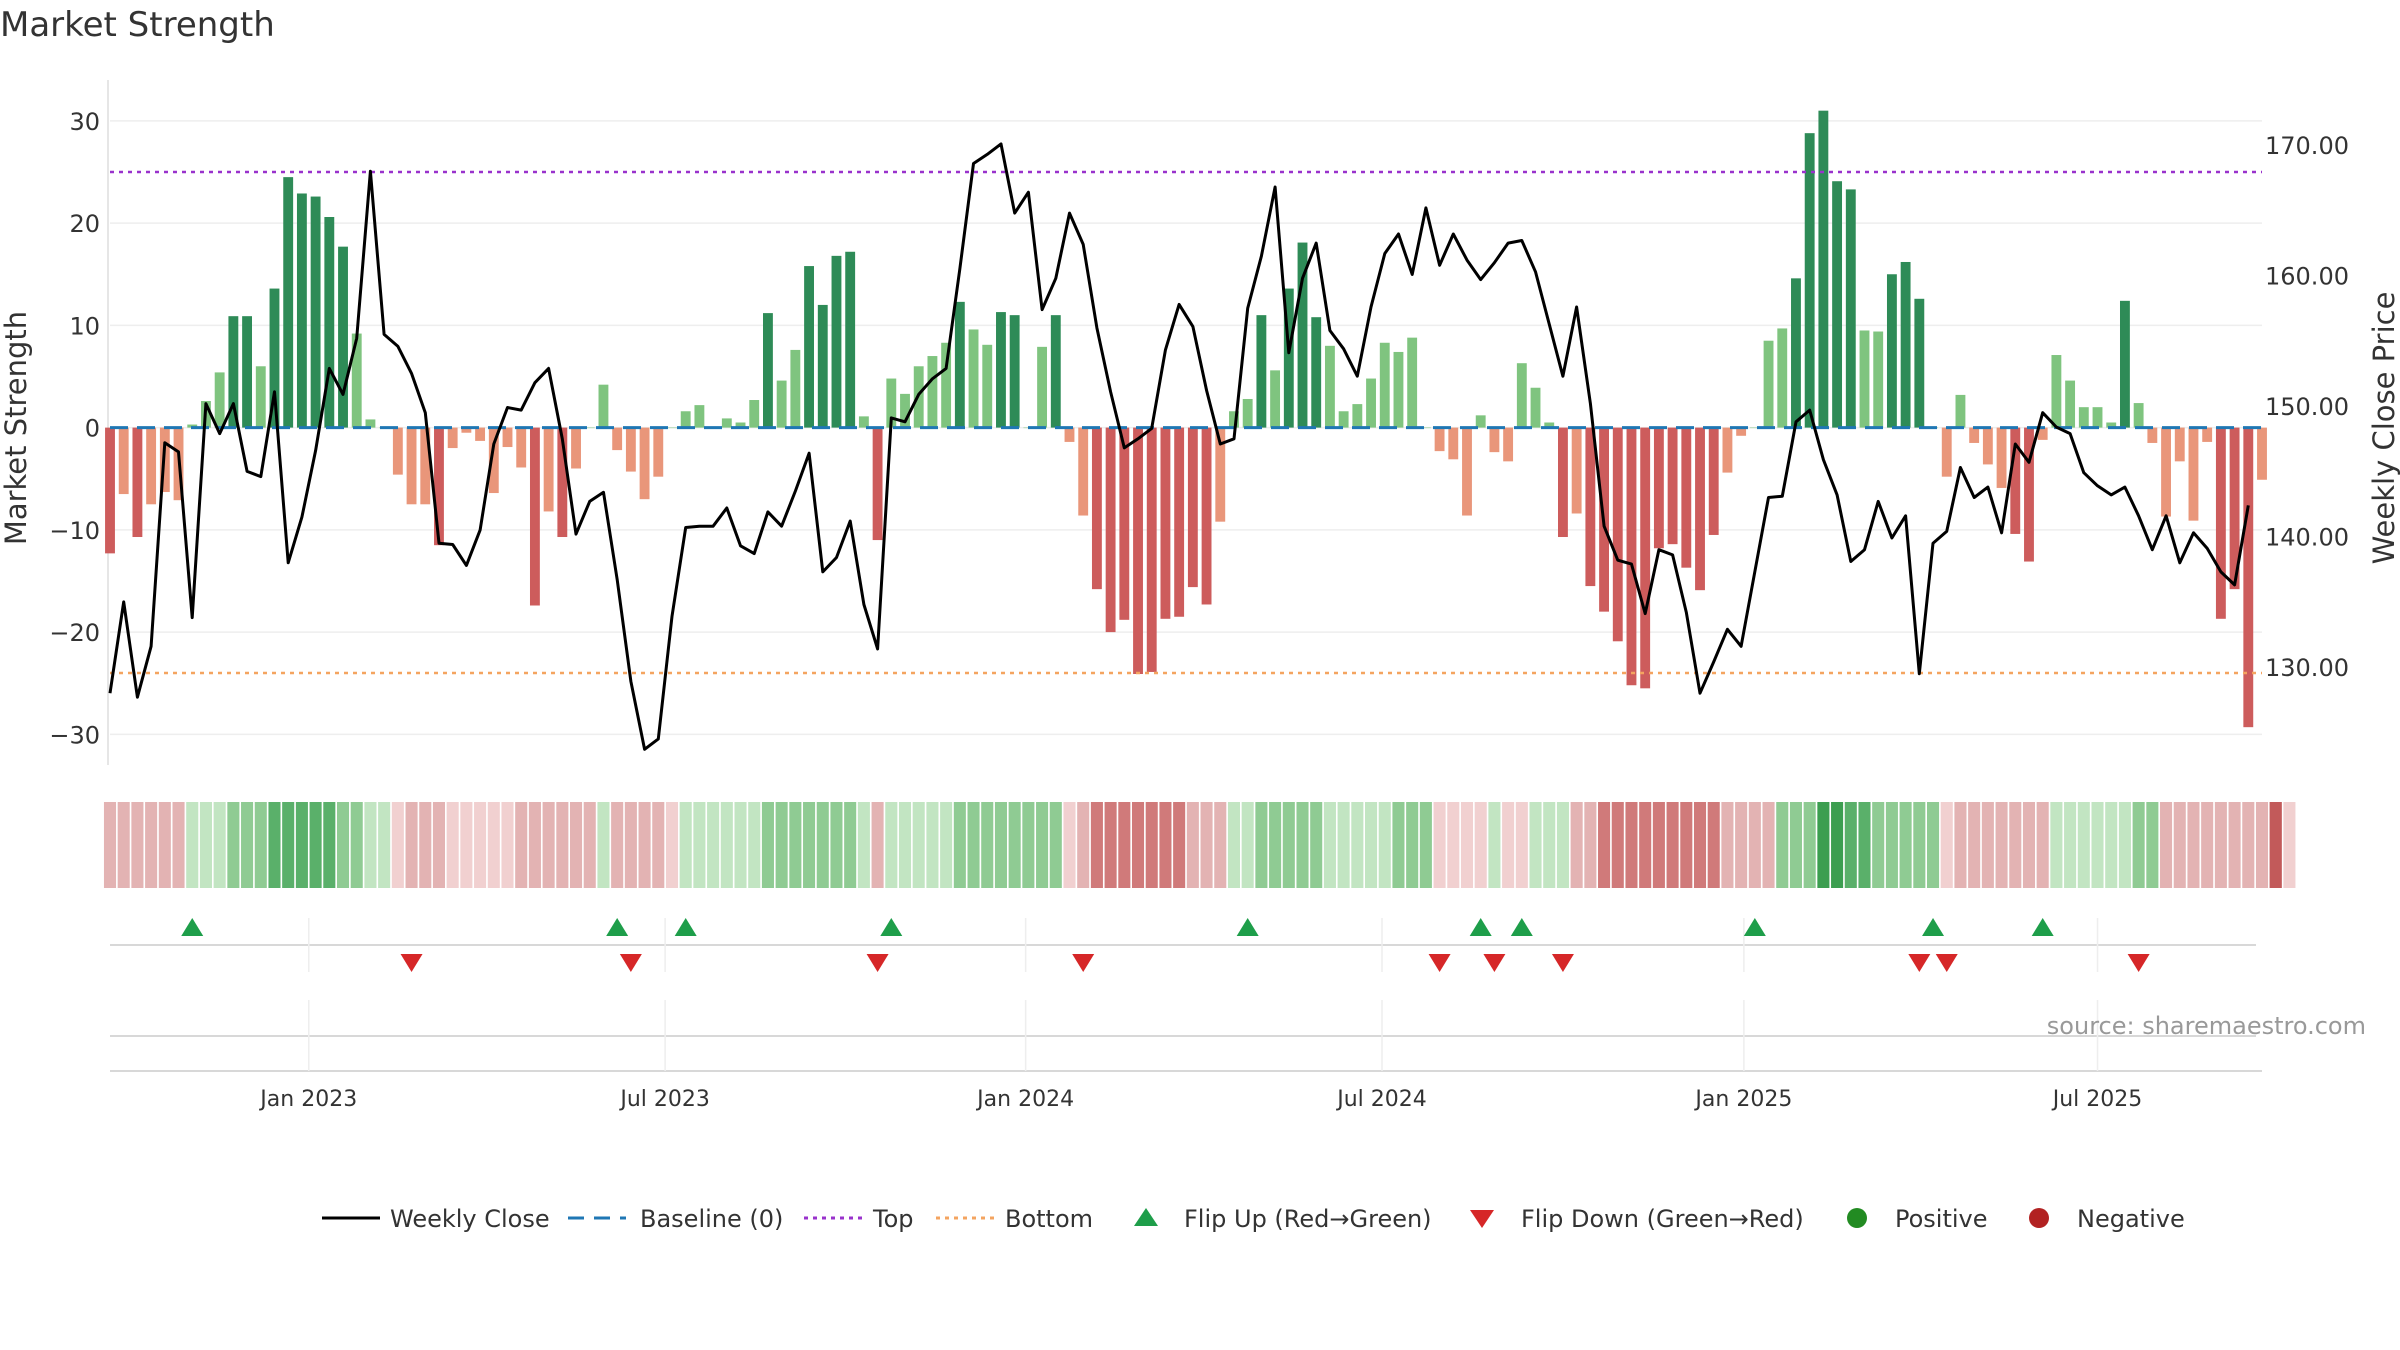  What do you see at coordinates (711, 1219) in the screenshot?
I see `legend-label: Baseline (0)` at bounding box center [711, 1219].